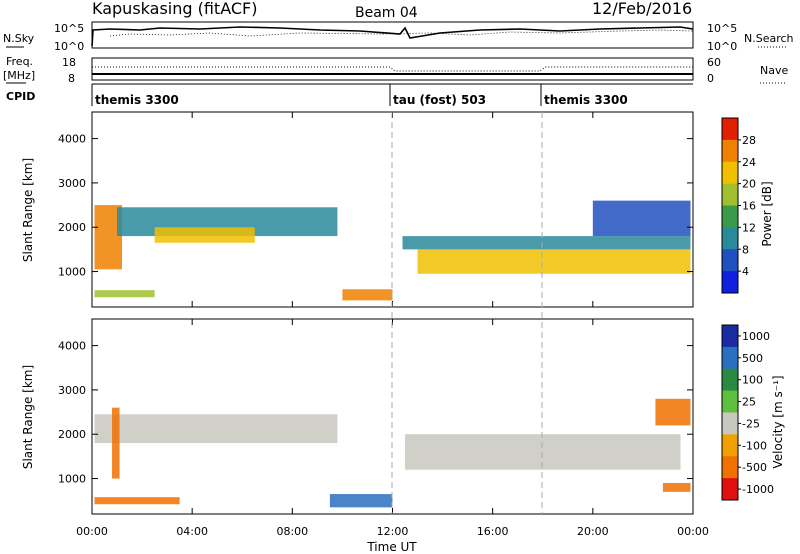  I want to click on power-echo-bands, so click(392, 250).